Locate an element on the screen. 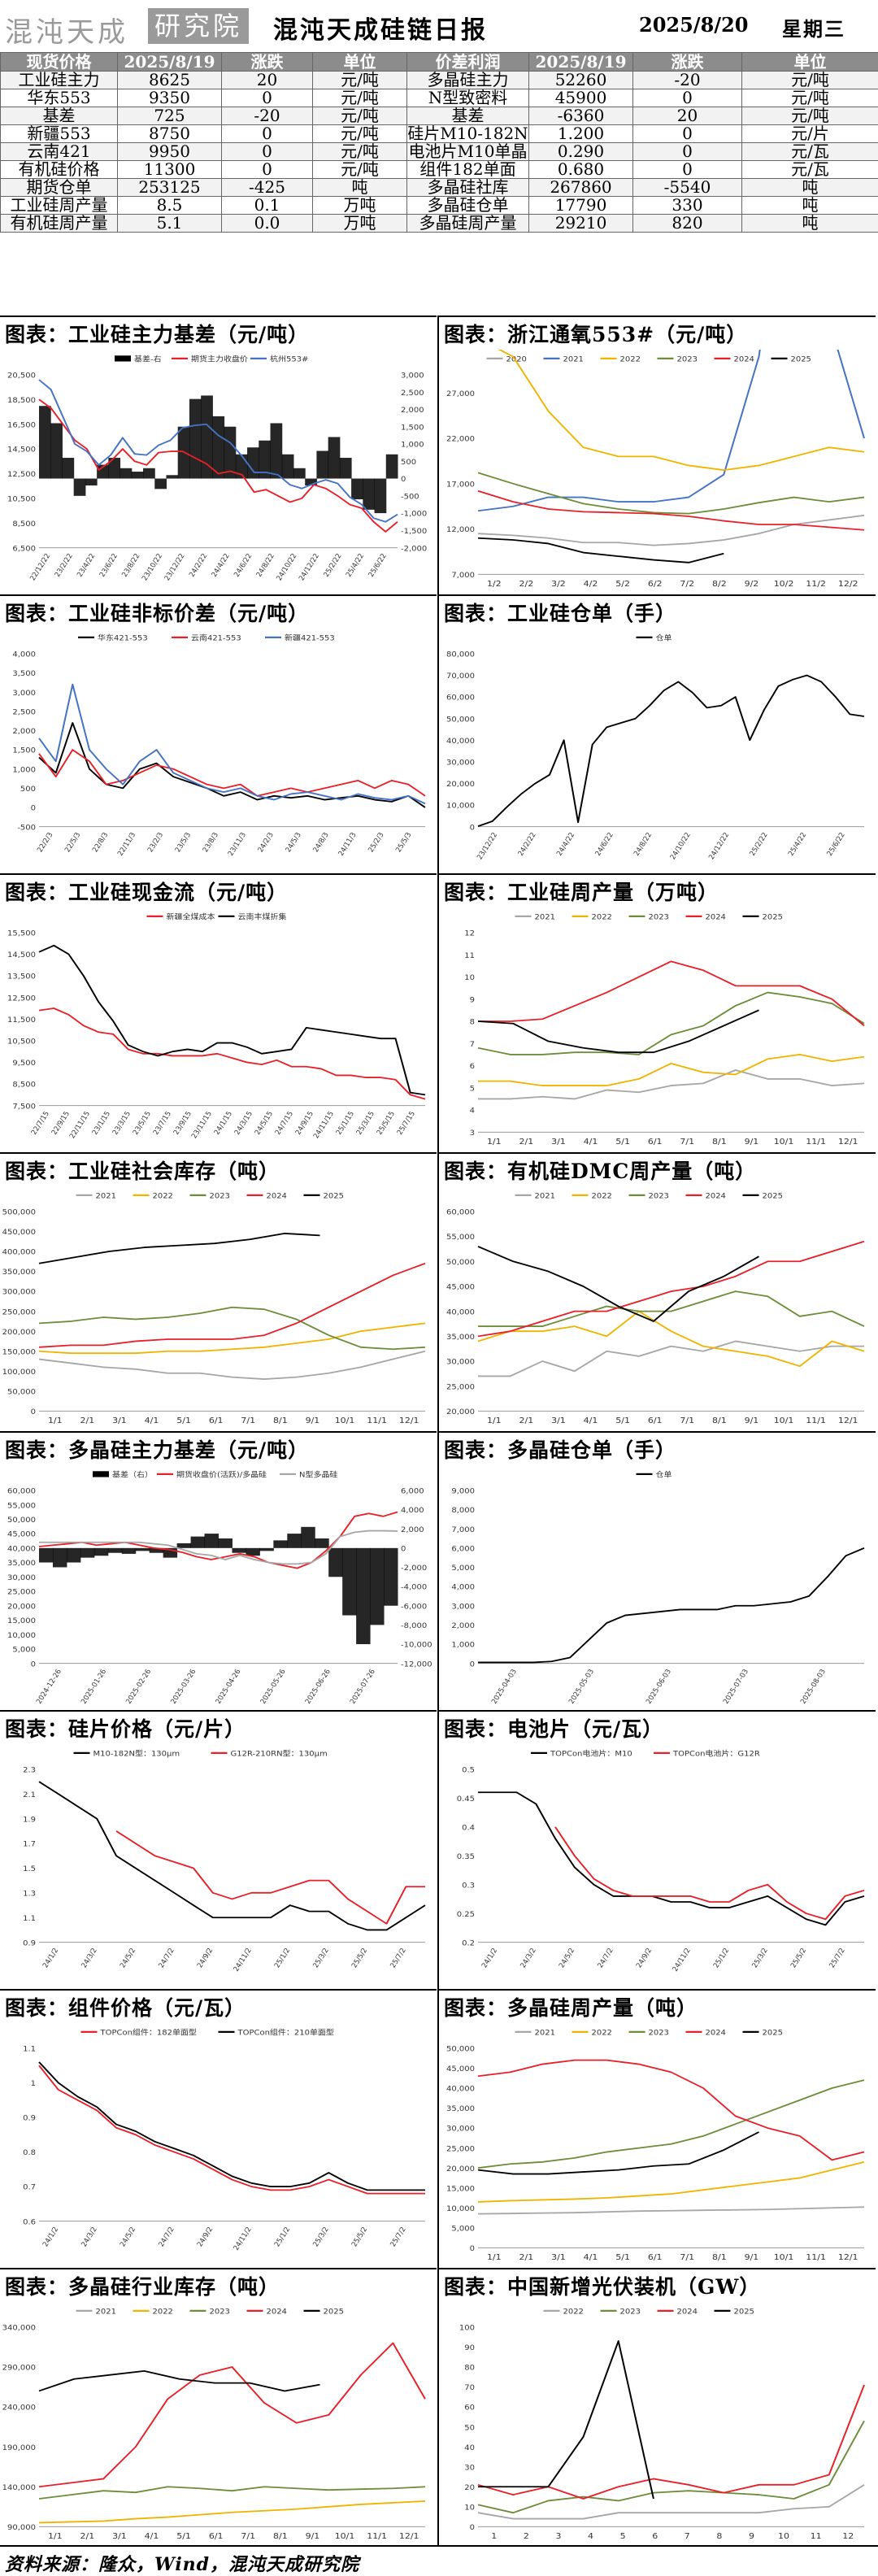  table-cell: 组件182单面 is located at coordinates (468, 170).